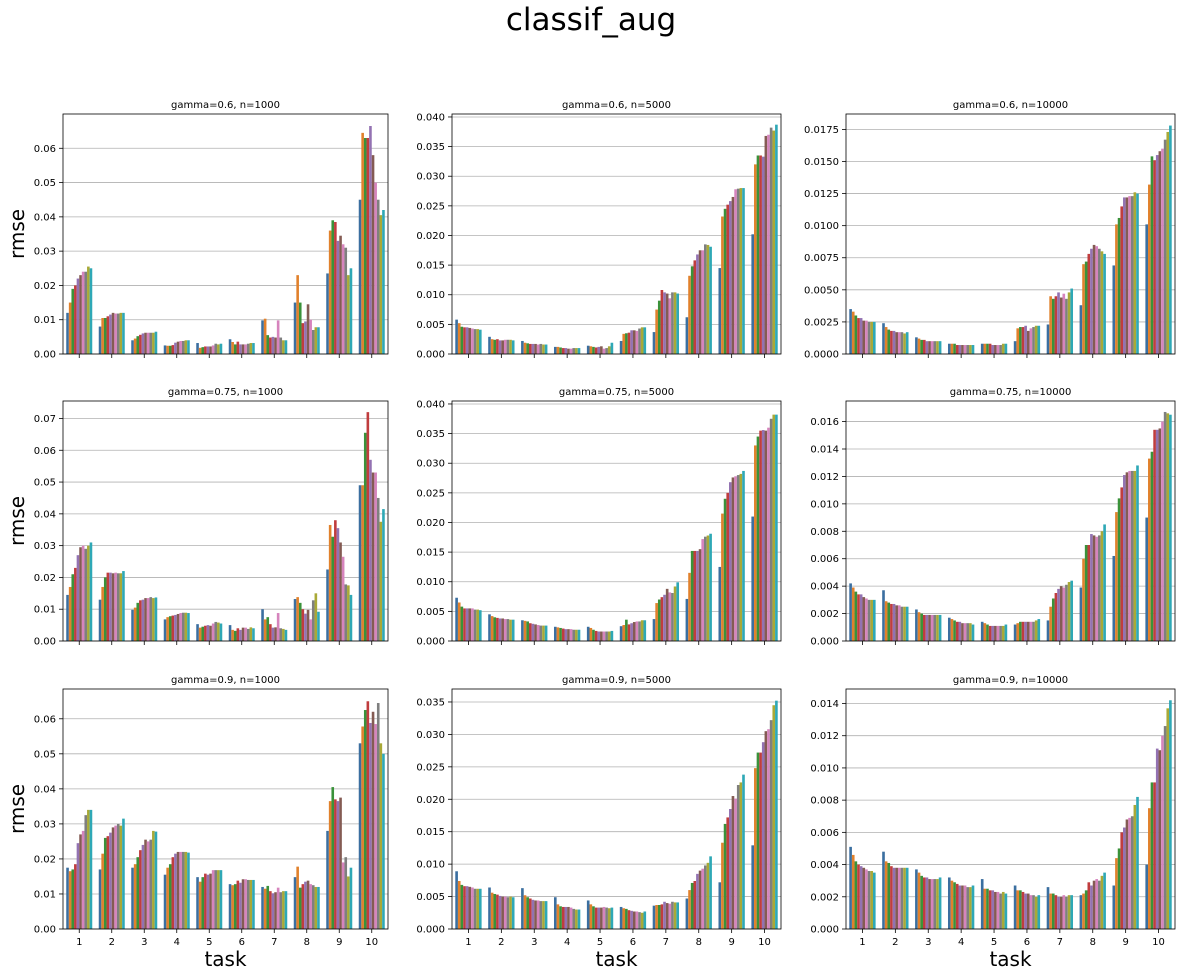 The height and width of the screenshot is (977, 1182). I want to click on x-tick-label: 1, so click(79, 942).